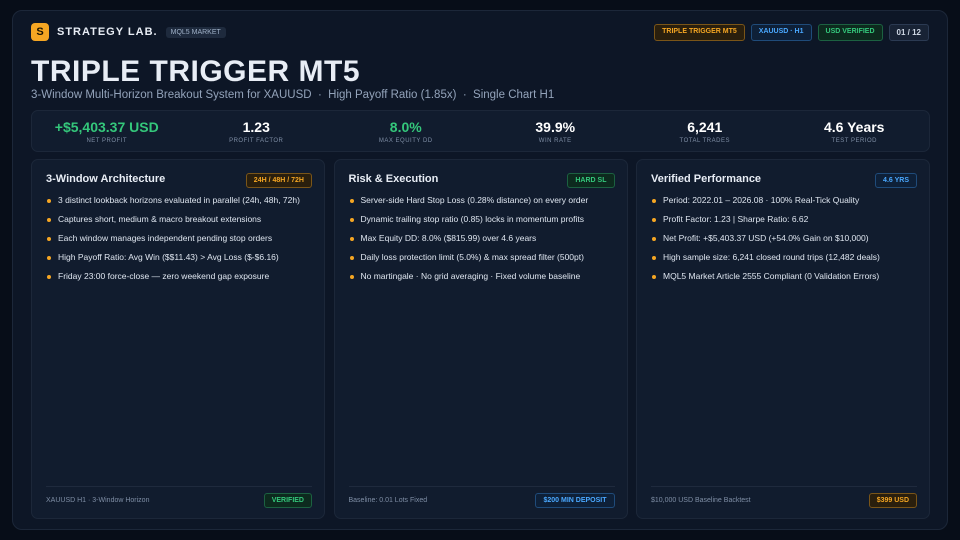 This screenshot has height=540, width=960. Describe the element at coordinates (699, 32) in the screenshot. I see `badge: TRIPLE TRIGGER MT5` at that location.